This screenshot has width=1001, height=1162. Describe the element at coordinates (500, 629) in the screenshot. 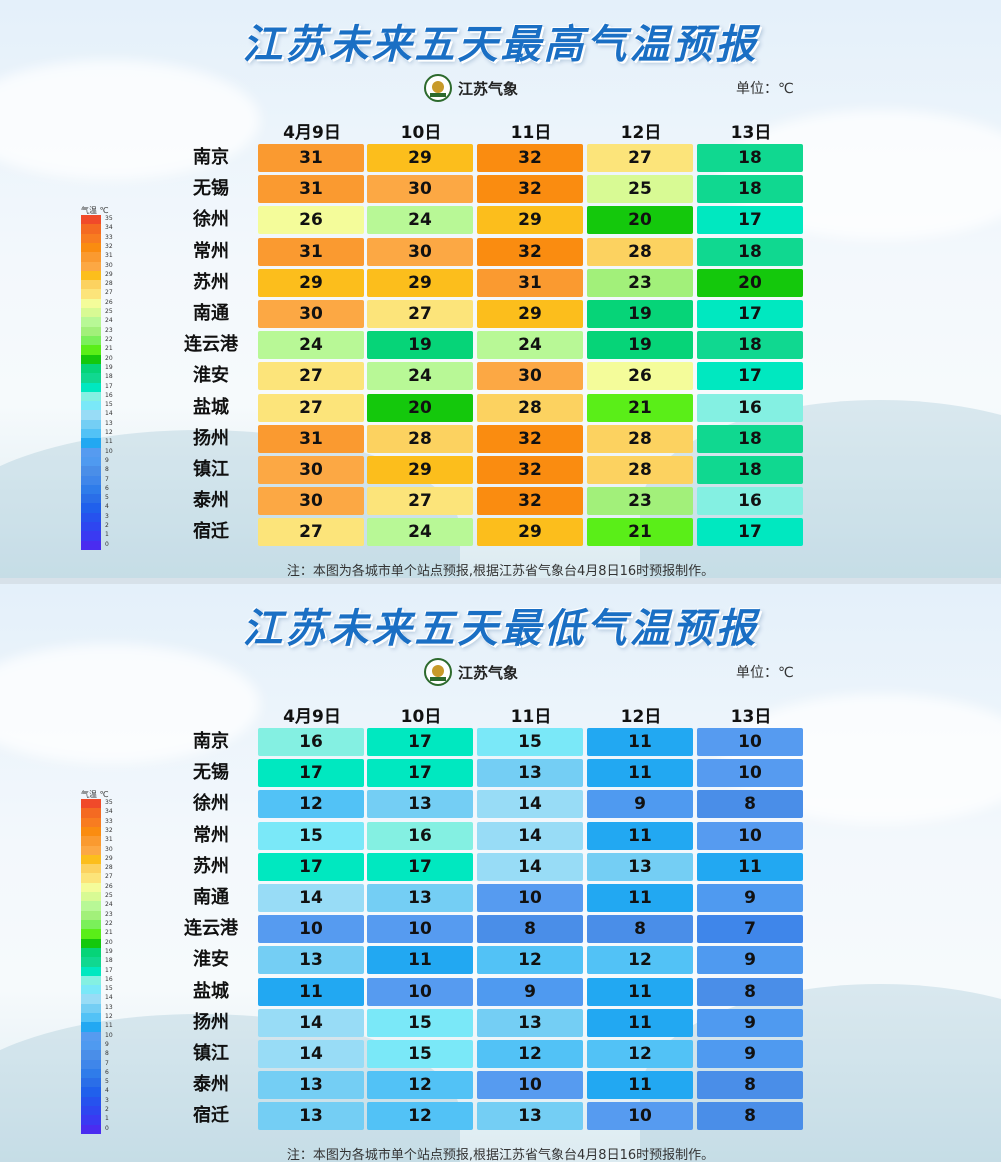

I see `chart-title: 江苏未来五天最低气温预报` at that location.